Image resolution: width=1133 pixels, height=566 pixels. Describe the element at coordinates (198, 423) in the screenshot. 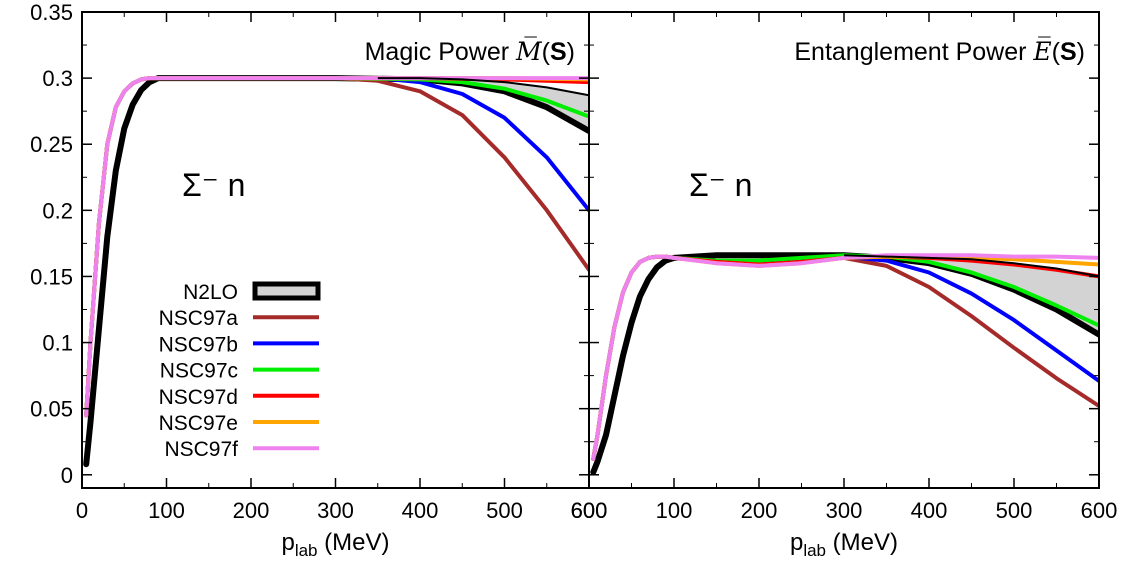

I see `legend-label-nsc97e: NSC97e` at that location.